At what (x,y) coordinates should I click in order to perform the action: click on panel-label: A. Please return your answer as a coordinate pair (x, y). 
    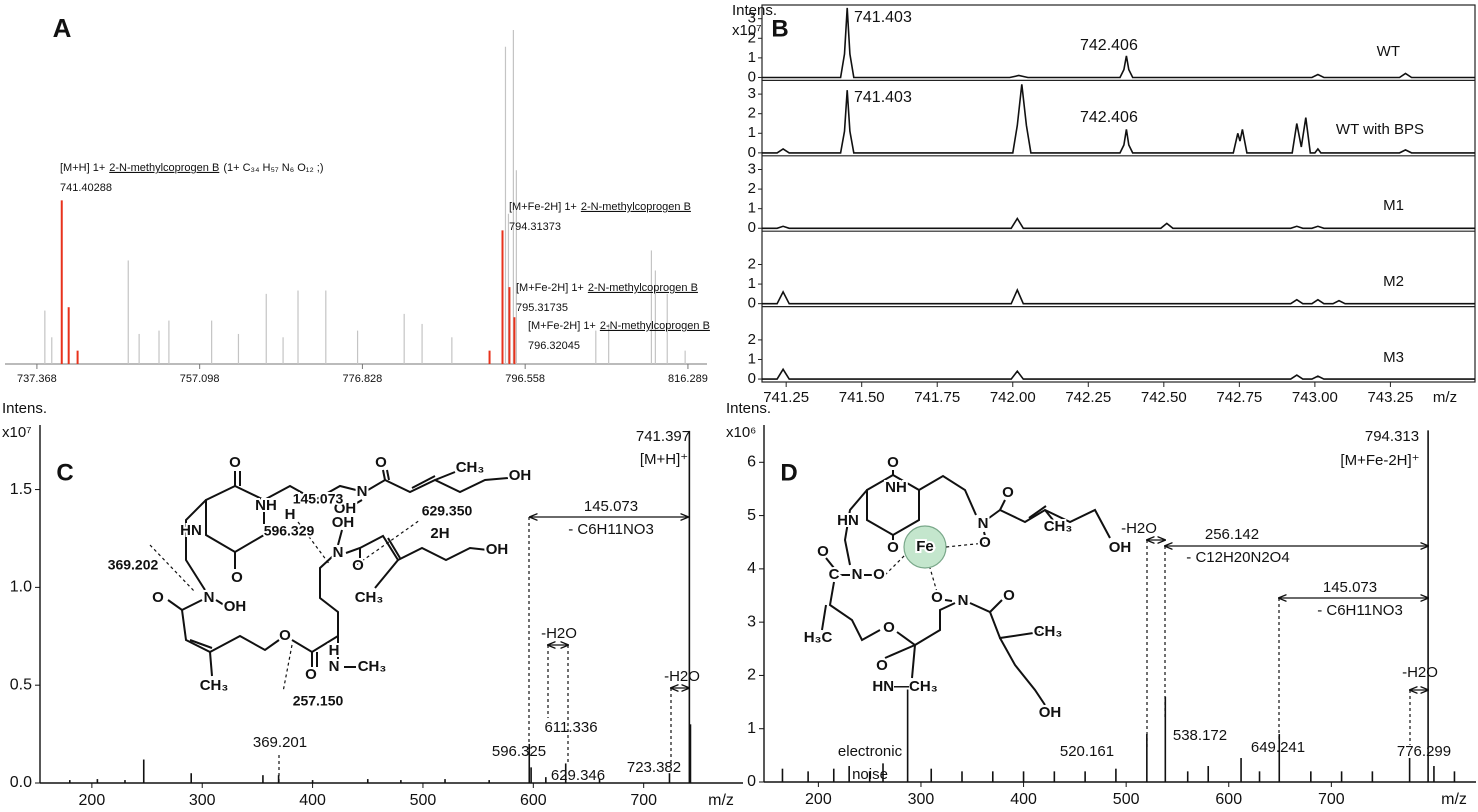
    Looking at the image, I should click on (62, 28).